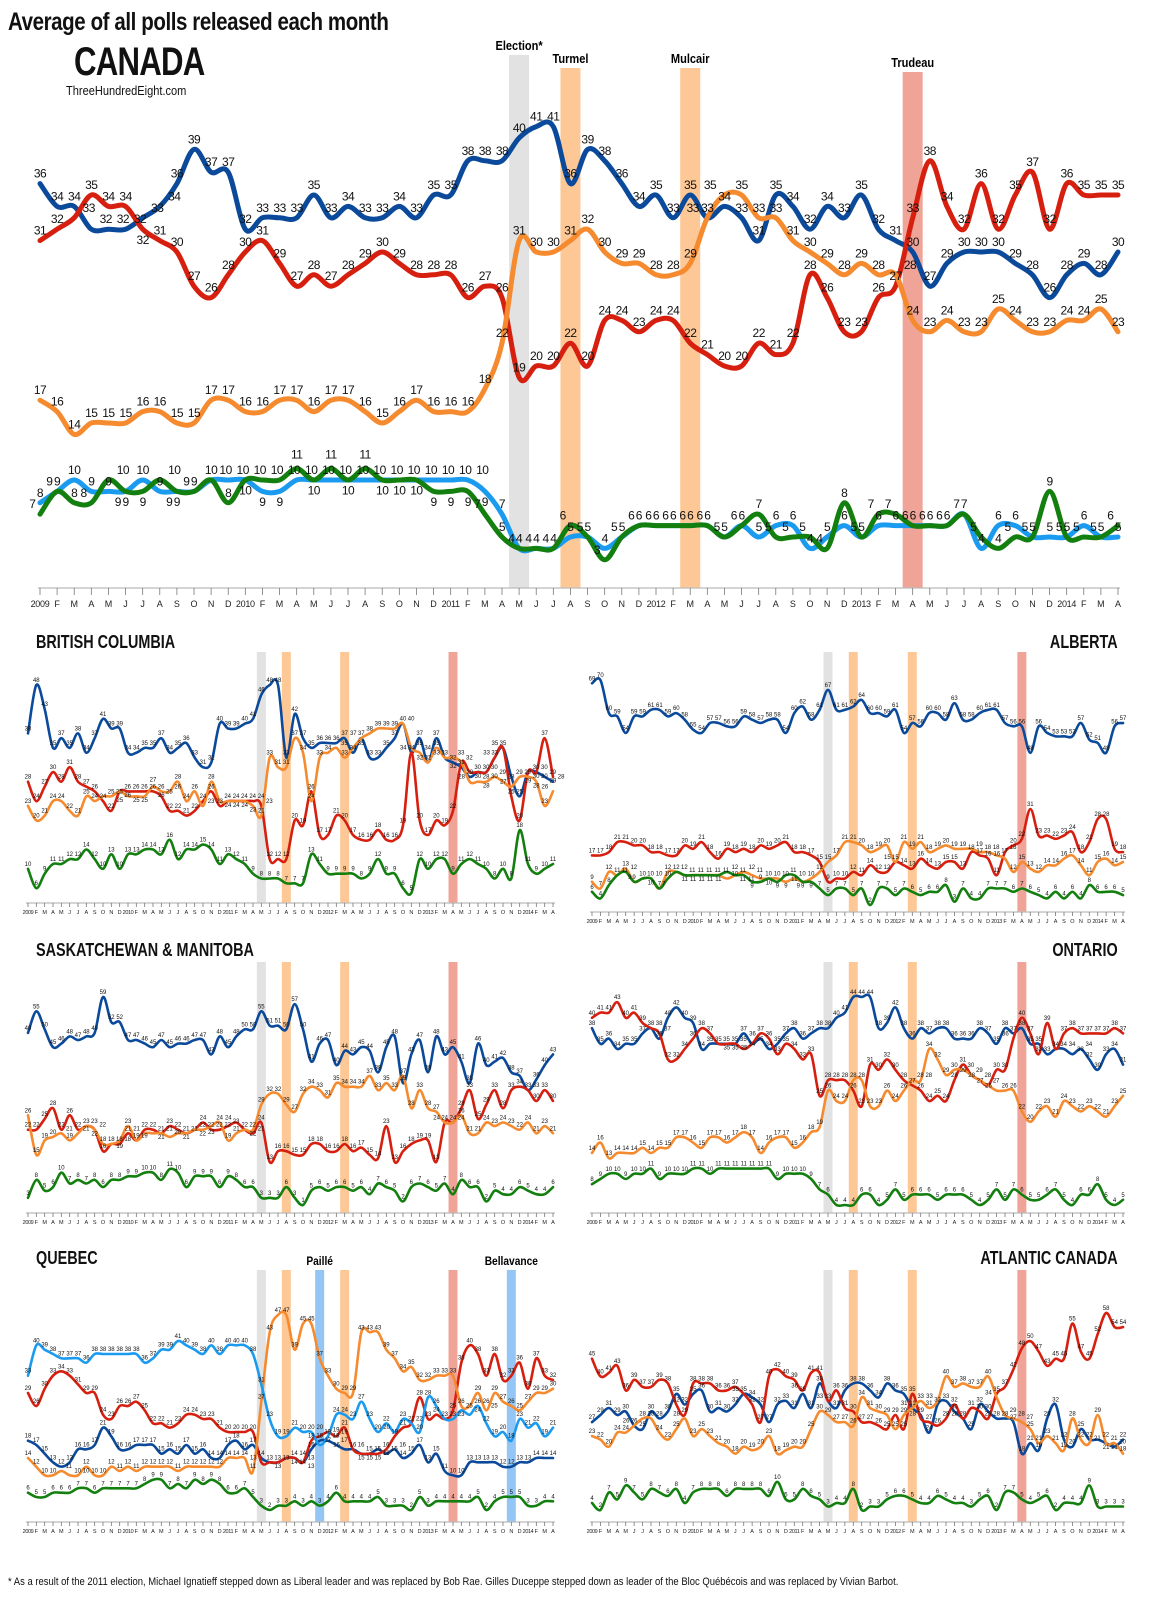 The height and width of the screenshot is (1600, 1168). What do you see at coordinates (634, 1376) in the screenshot?
I see `series-2-point-label: 39` at bounding box center [634, 1376].